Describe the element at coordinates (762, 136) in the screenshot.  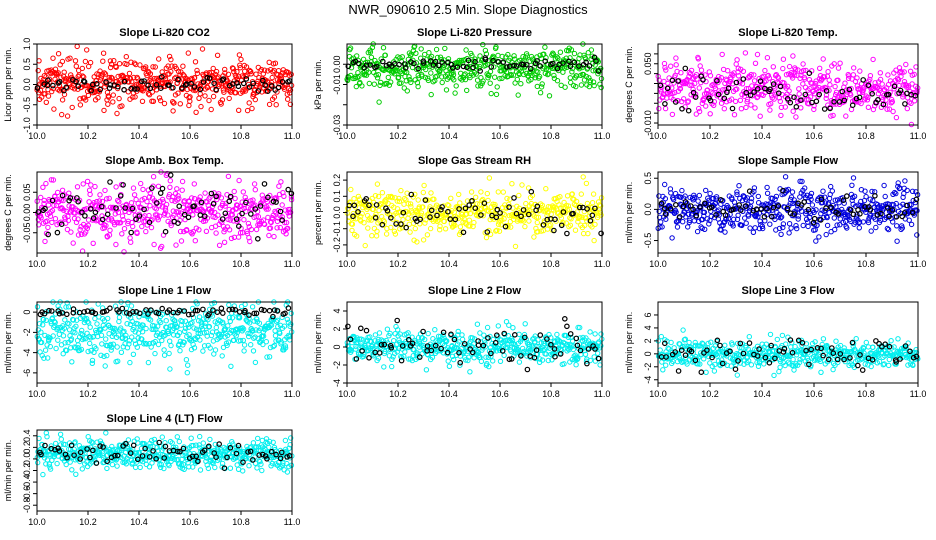
I see `x-tick-label: 10.4` at that location.